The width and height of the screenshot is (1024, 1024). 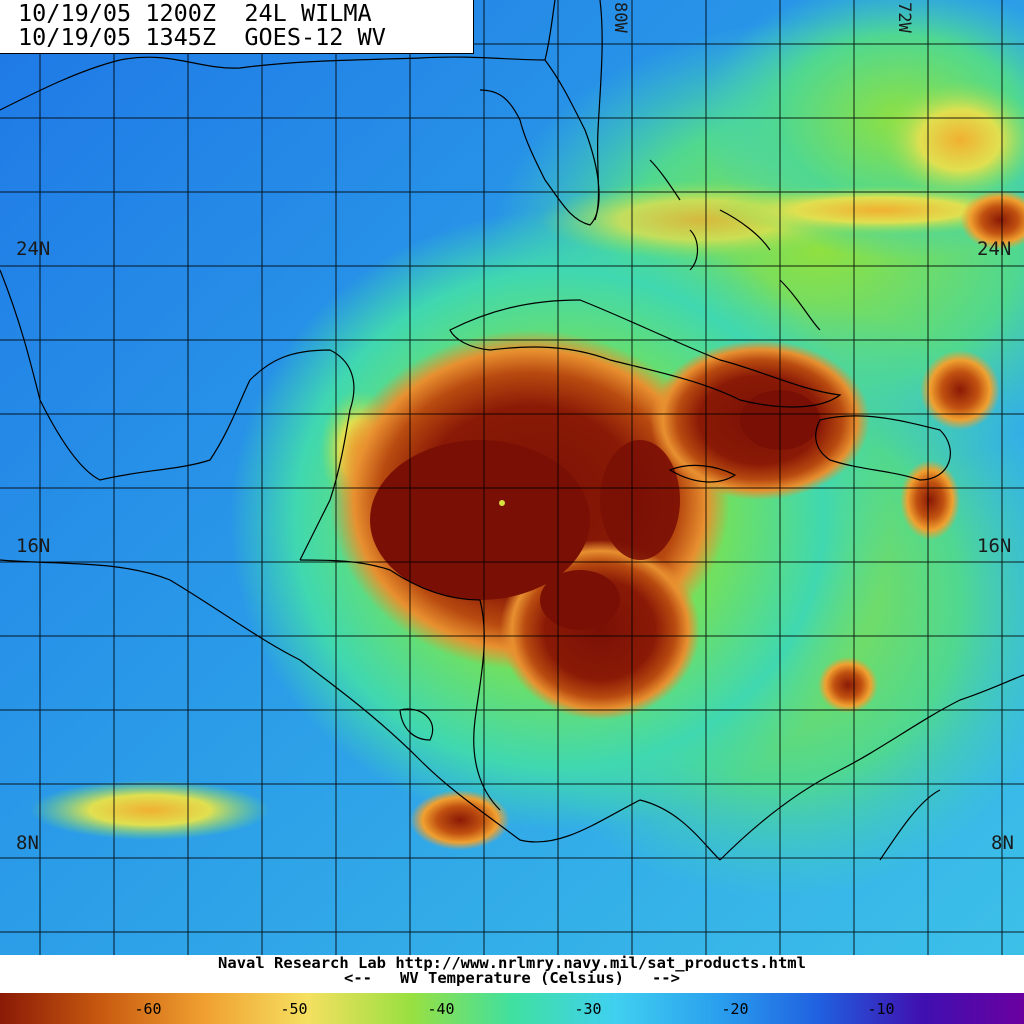 I want to click on colorbar-tick-minus20: -20, so click(x=735, y=1009).